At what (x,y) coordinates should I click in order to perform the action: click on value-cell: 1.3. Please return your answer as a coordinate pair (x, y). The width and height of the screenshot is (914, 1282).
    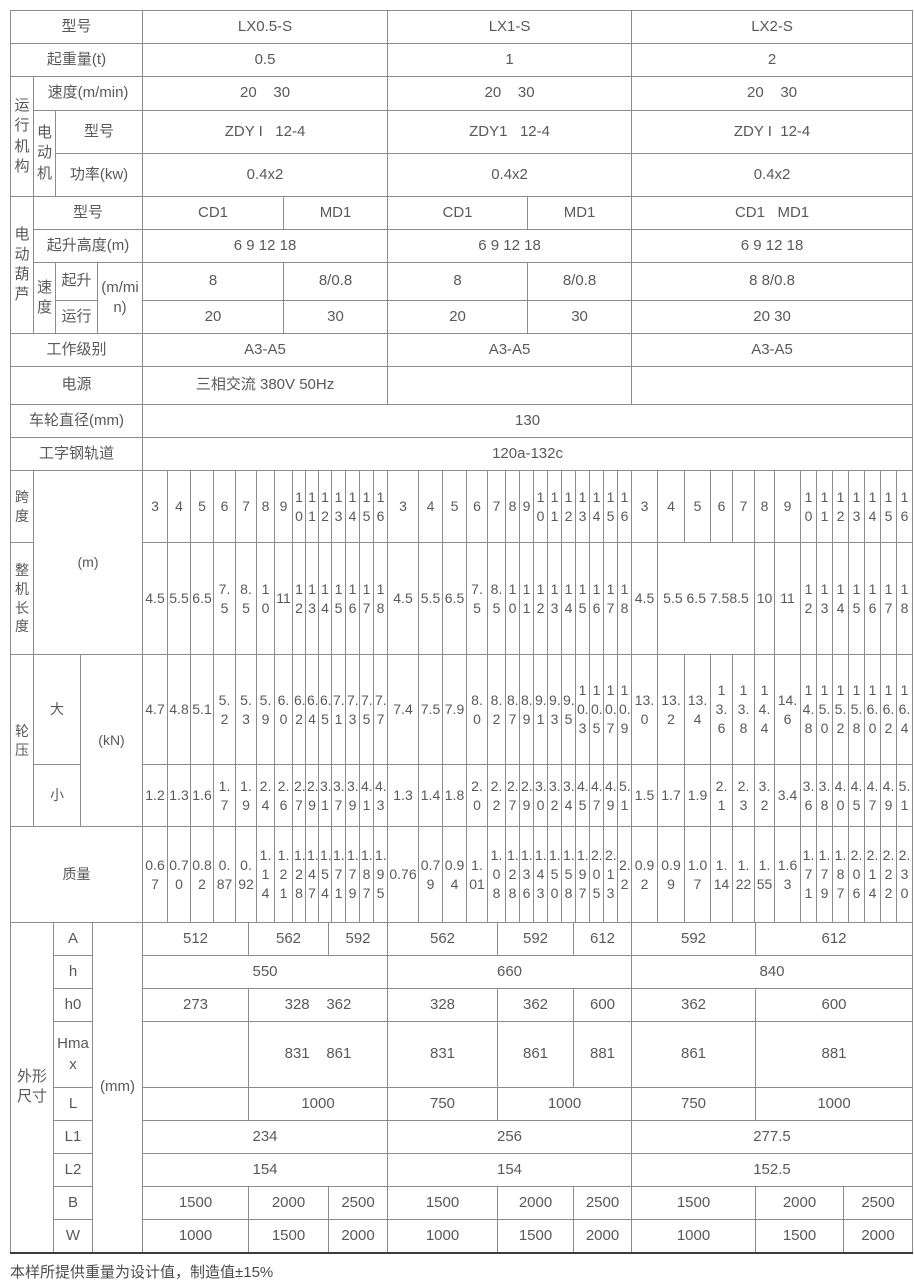
    Looking at the image, I should click on (179, 795).